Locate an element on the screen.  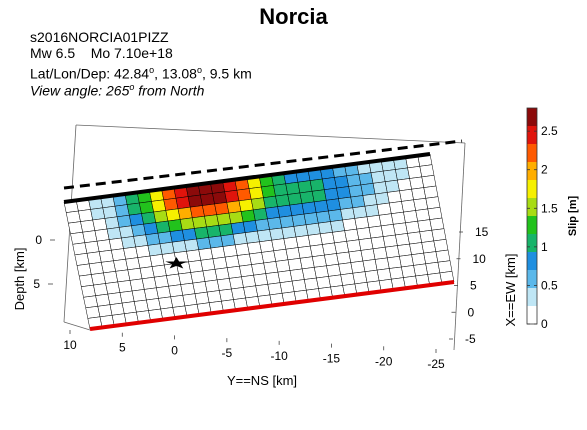
colorbar-tick-label: 0.5 is located at coordinates (549, 285).